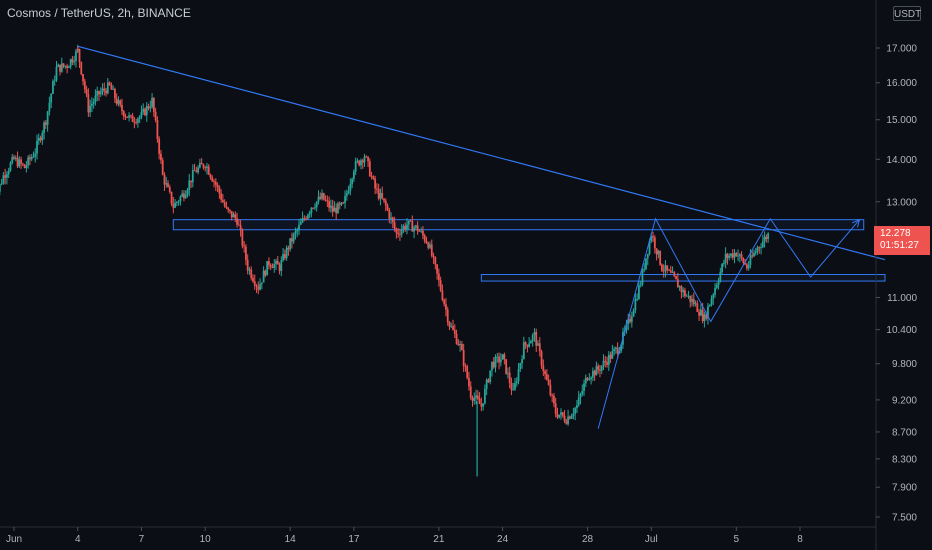 The height and width of the screenshot is (550, 932). Describe the element at coordinates (438, 535) in the screenshot. I see `time-axis: Jun 4 7 10 14 17 21 24 28 Jul 5 8` at that location.